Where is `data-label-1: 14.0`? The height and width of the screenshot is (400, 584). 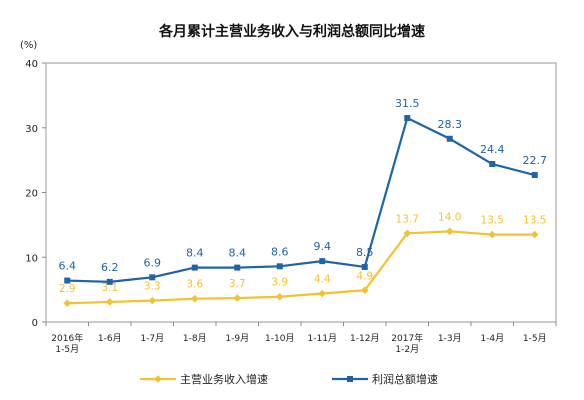 data-label-1: 14.0 is located at coordinates (449, 217).